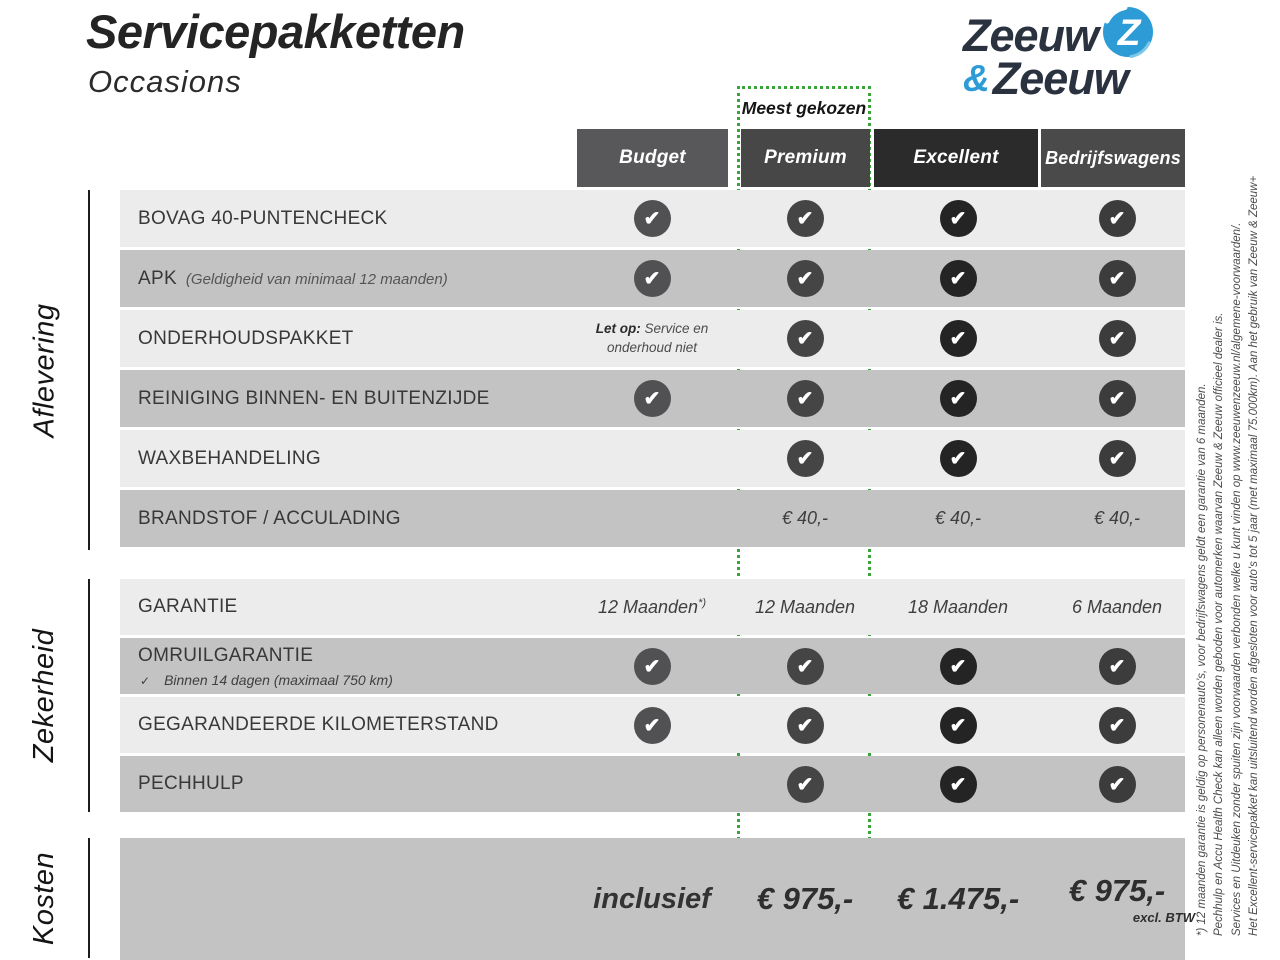 The height and width of the screenshot is (960, 1280). I want to click on section-label-text: Aflevering, so click(44, 370).